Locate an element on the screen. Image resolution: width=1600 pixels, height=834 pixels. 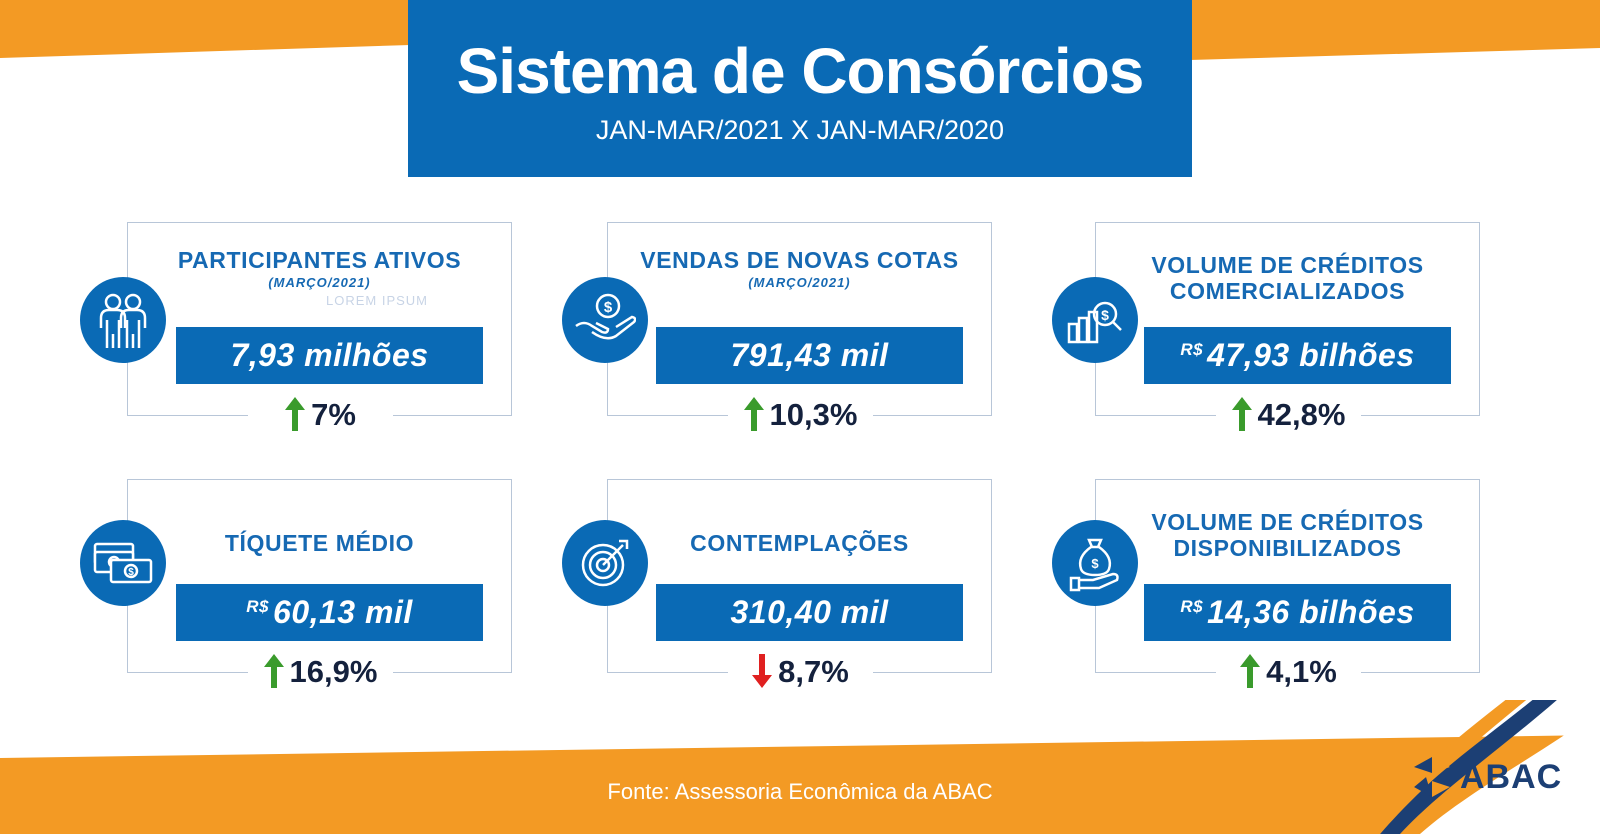
card-value-box: R$ 14,36 bilhões is located at coordinates (1297, 612).